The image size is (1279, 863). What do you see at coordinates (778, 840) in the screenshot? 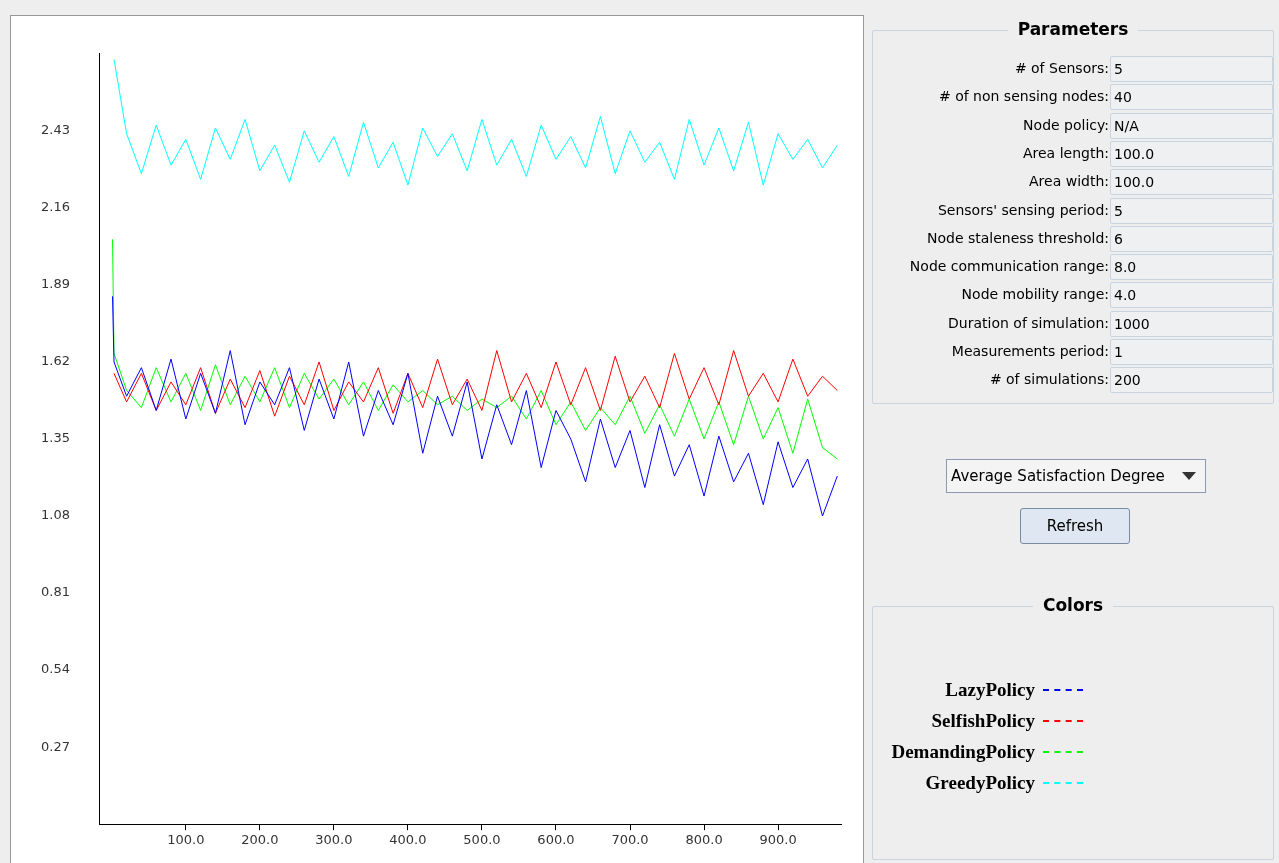
I see `x-tick-label: 900.0` at bounding box center [778, 840].